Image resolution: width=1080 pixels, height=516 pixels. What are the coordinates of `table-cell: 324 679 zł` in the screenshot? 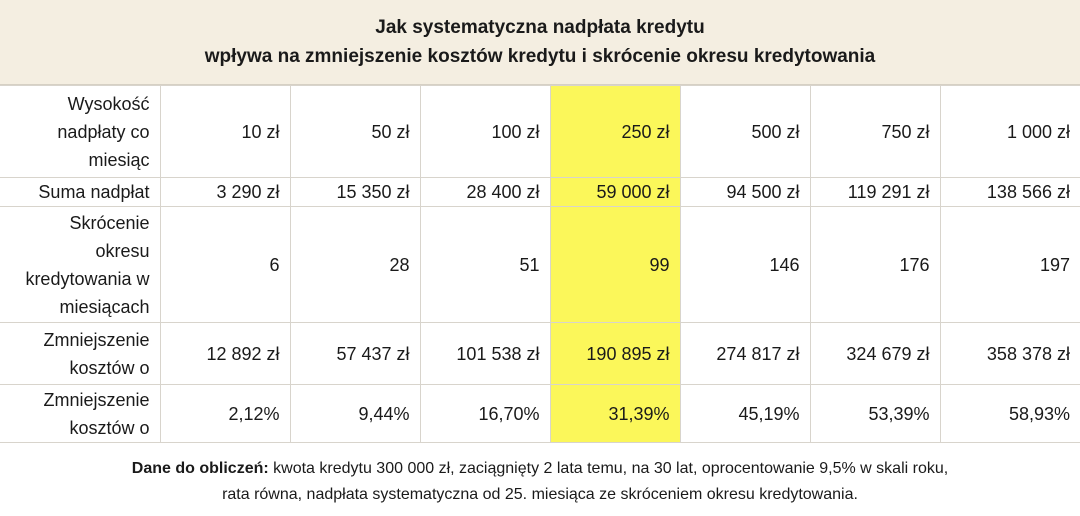 It's located at (875, 353).